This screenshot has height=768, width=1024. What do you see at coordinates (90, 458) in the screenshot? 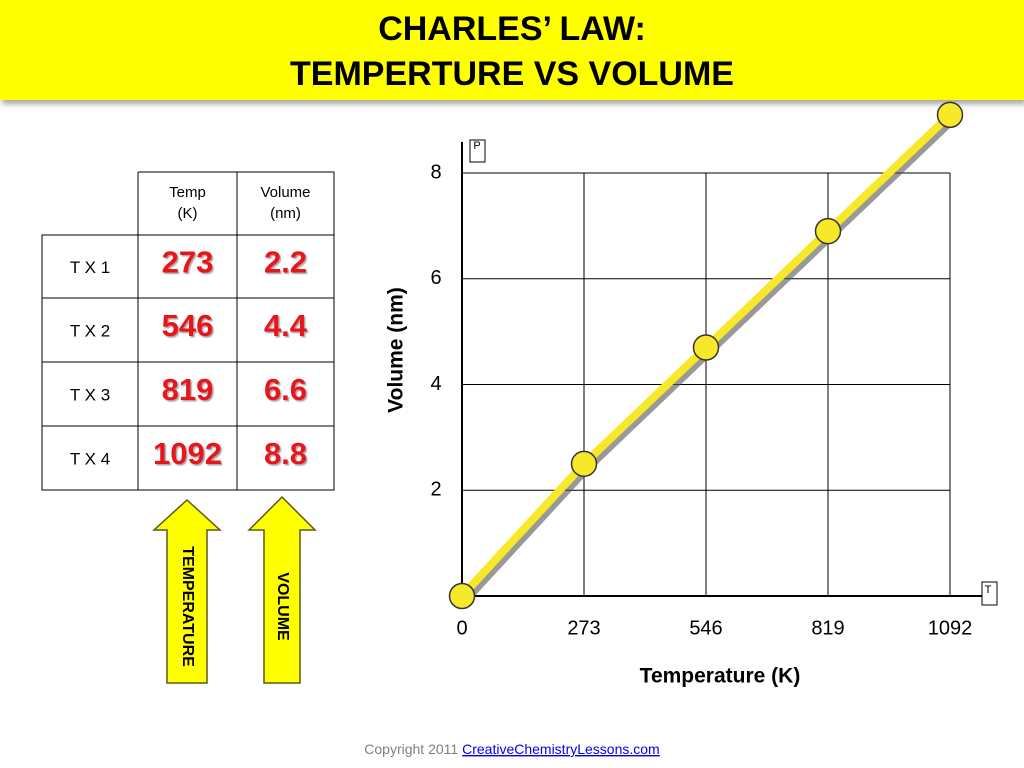
I see `row-label: T X 4` at bounding box center [90, 458].